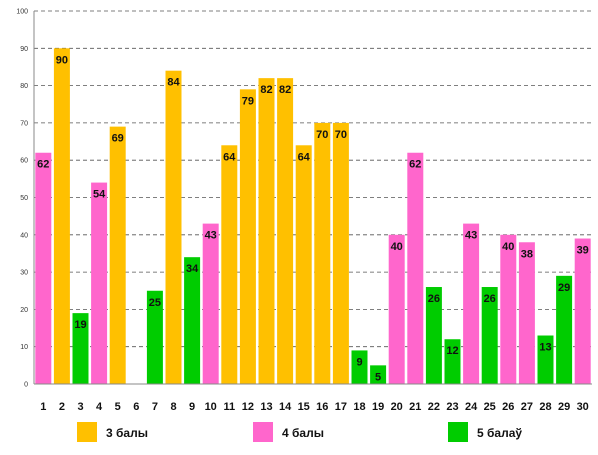 The width and height of the screenshot is (598, 455). I want to click on x-tick-label: 29, so click(564, 407).